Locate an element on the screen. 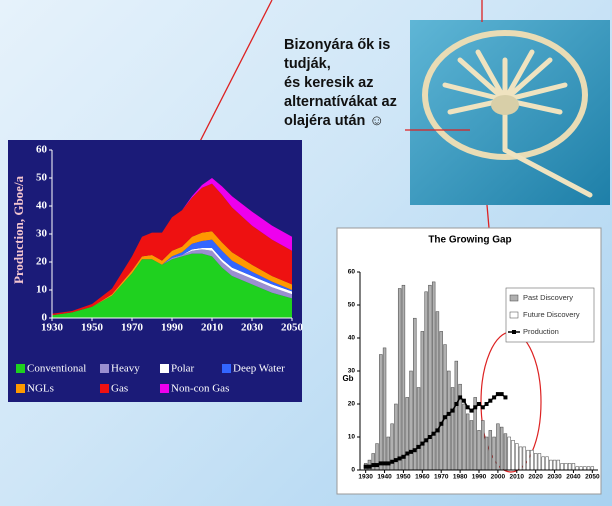 This screenshot has width=612, height=506. x-tick-label: 1990 is located at coordinates (479, 477).